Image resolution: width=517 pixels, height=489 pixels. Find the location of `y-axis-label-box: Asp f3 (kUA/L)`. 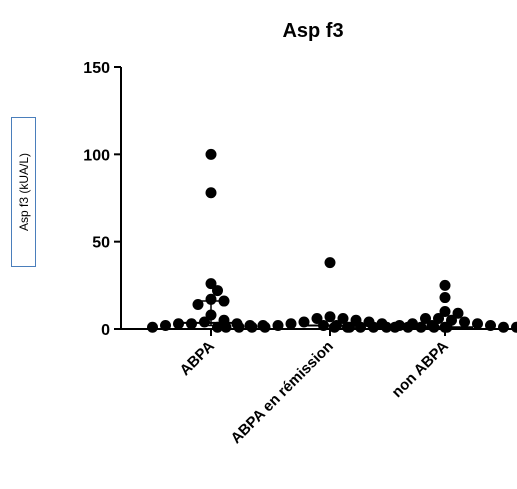

y-axis-label-box: Asp f3 (kUA/L) is located at coordinates (23, 192).